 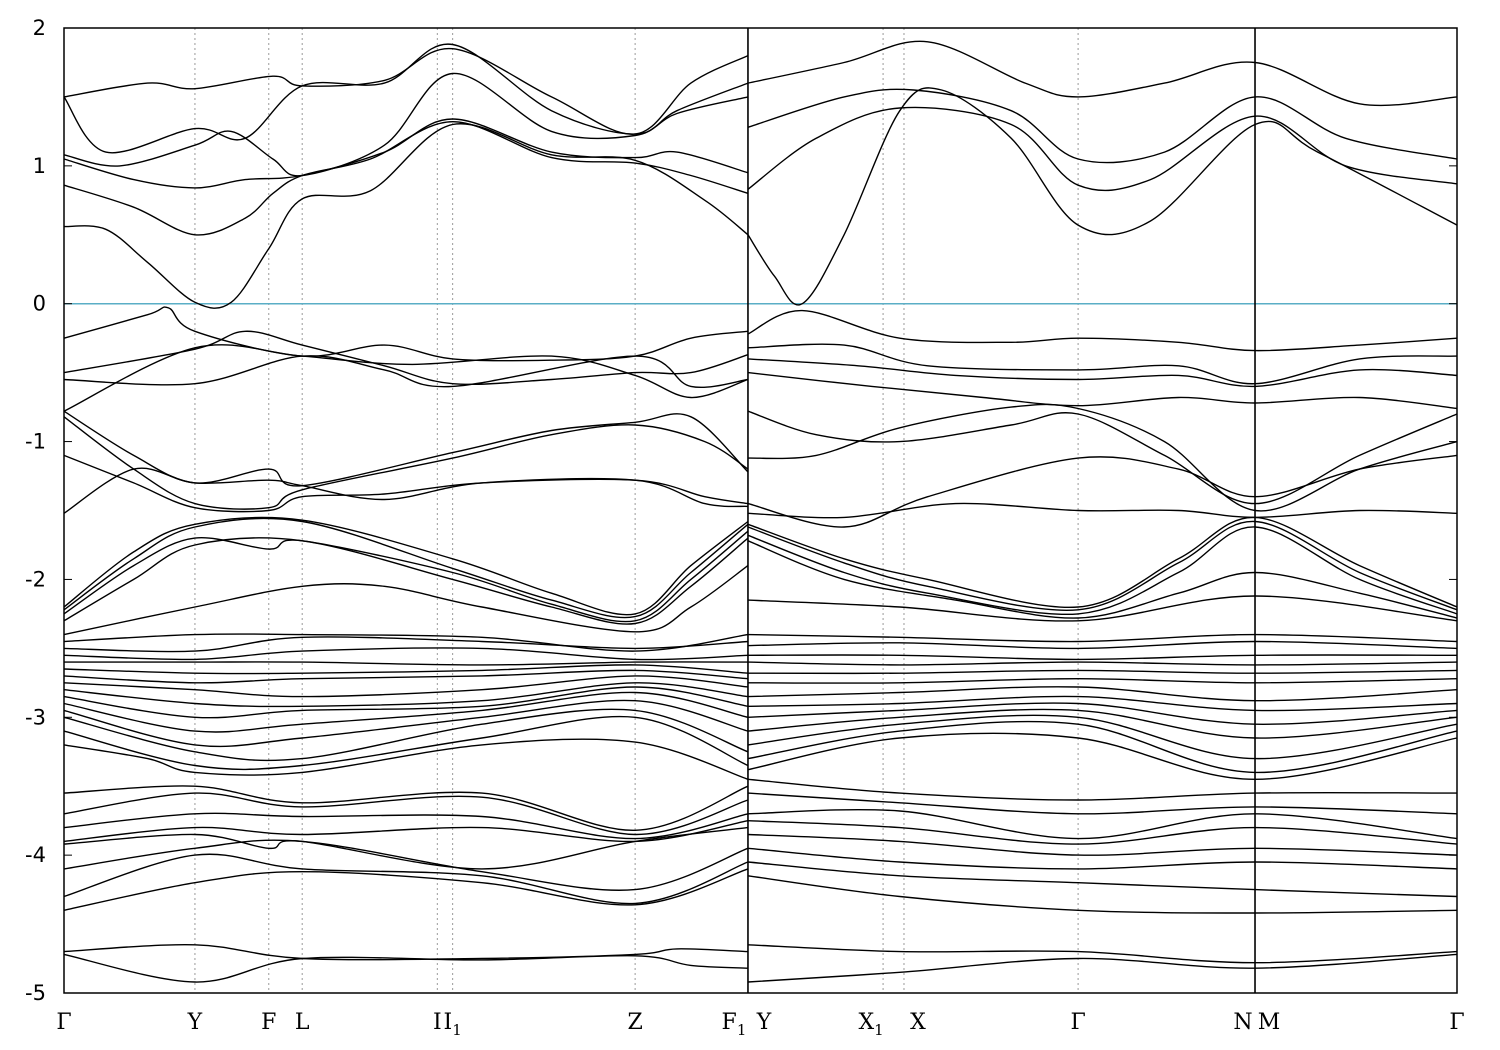 I want to click on x-tick-label-6: Z, so click(x=634, y=1022).